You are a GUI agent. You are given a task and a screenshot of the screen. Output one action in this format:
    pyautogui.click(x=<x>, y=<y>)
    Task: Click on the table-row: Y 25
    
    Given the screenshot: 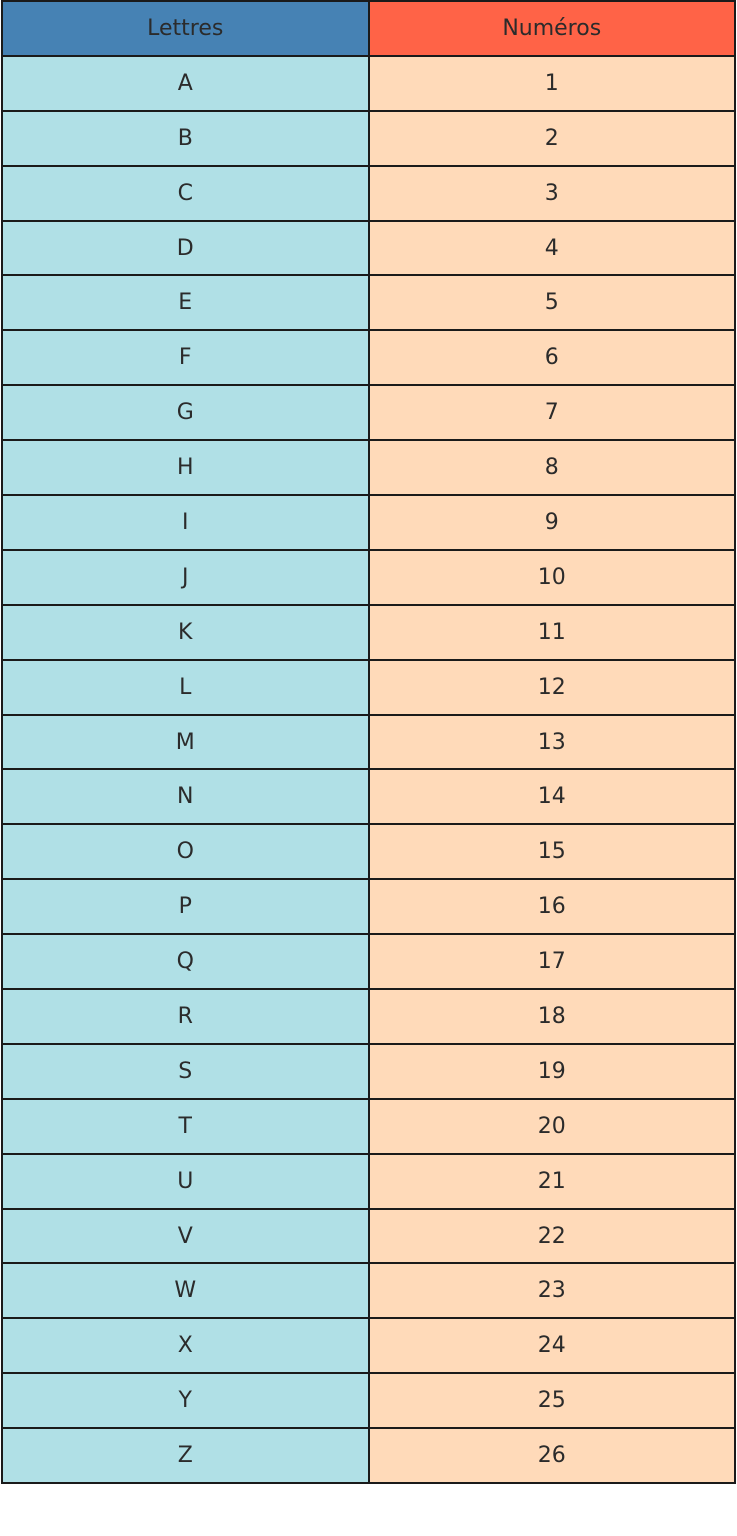 What is the action you would take?
    pyautogui.click(x=368, y=1401)
    